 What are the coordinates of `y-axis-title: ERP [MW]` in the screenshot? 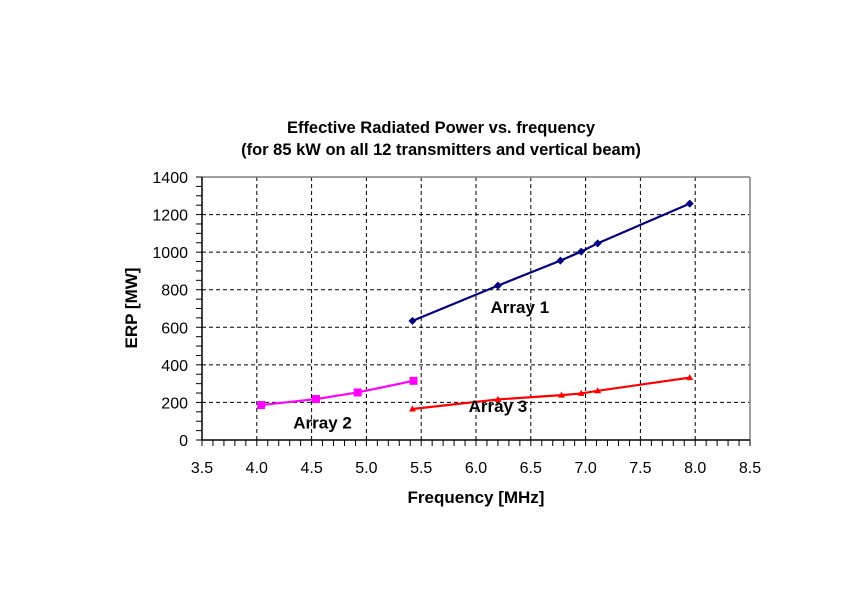 It's located at (131, 308).